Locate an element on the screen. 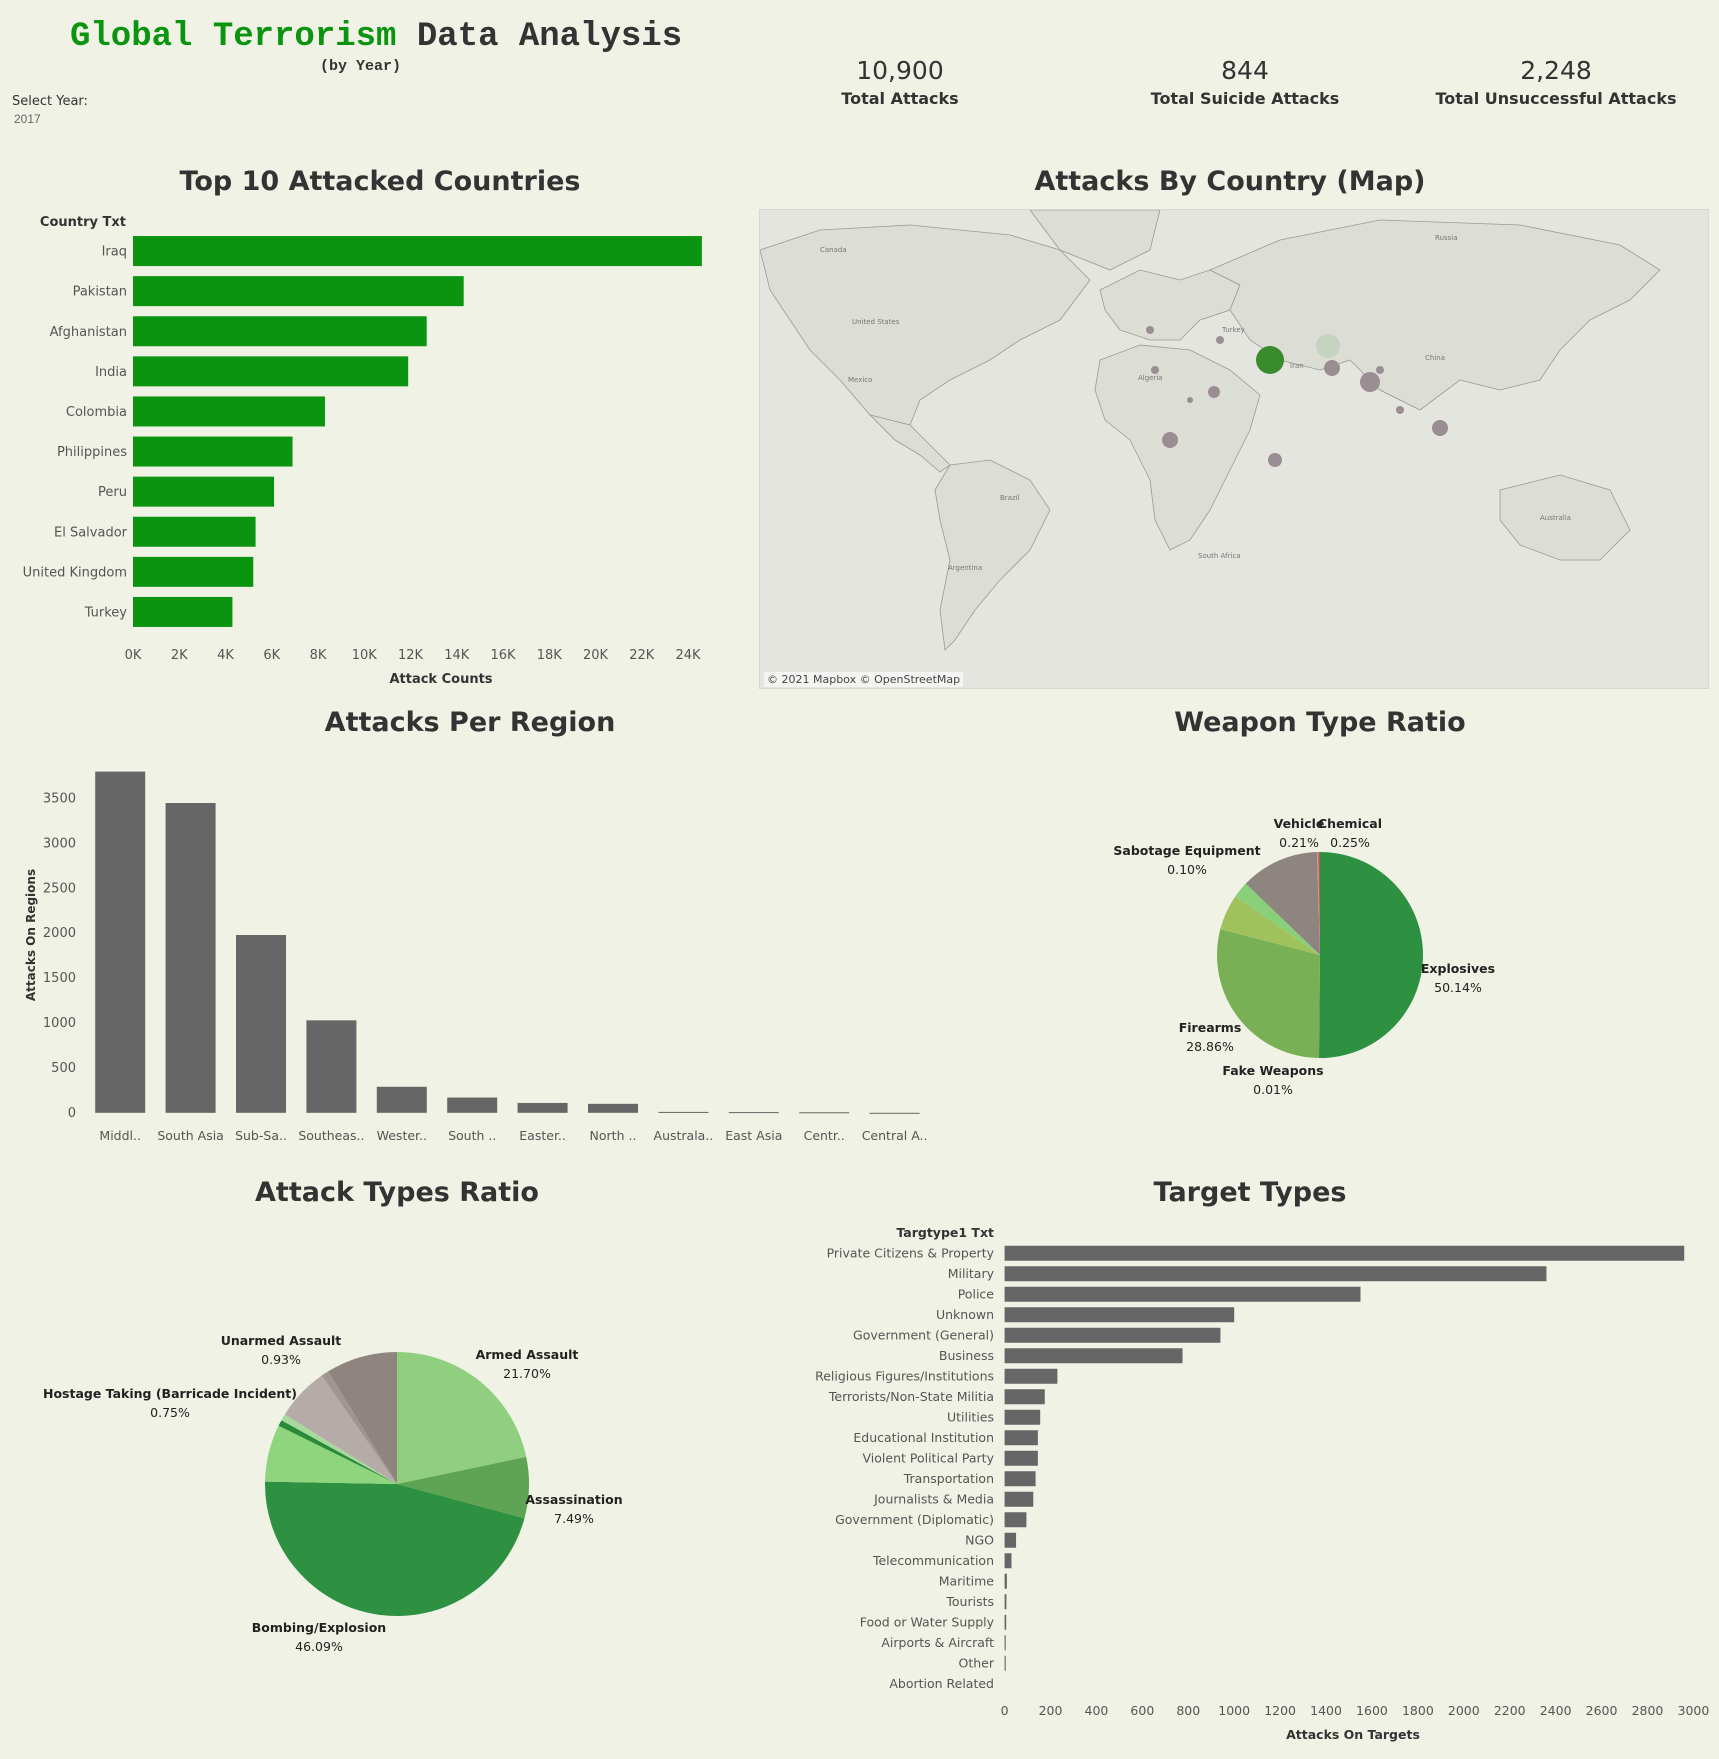 This screenshot has width=1719, height=1759. slice-label: Fake Weapons is located at coordinates (1272, 1070).